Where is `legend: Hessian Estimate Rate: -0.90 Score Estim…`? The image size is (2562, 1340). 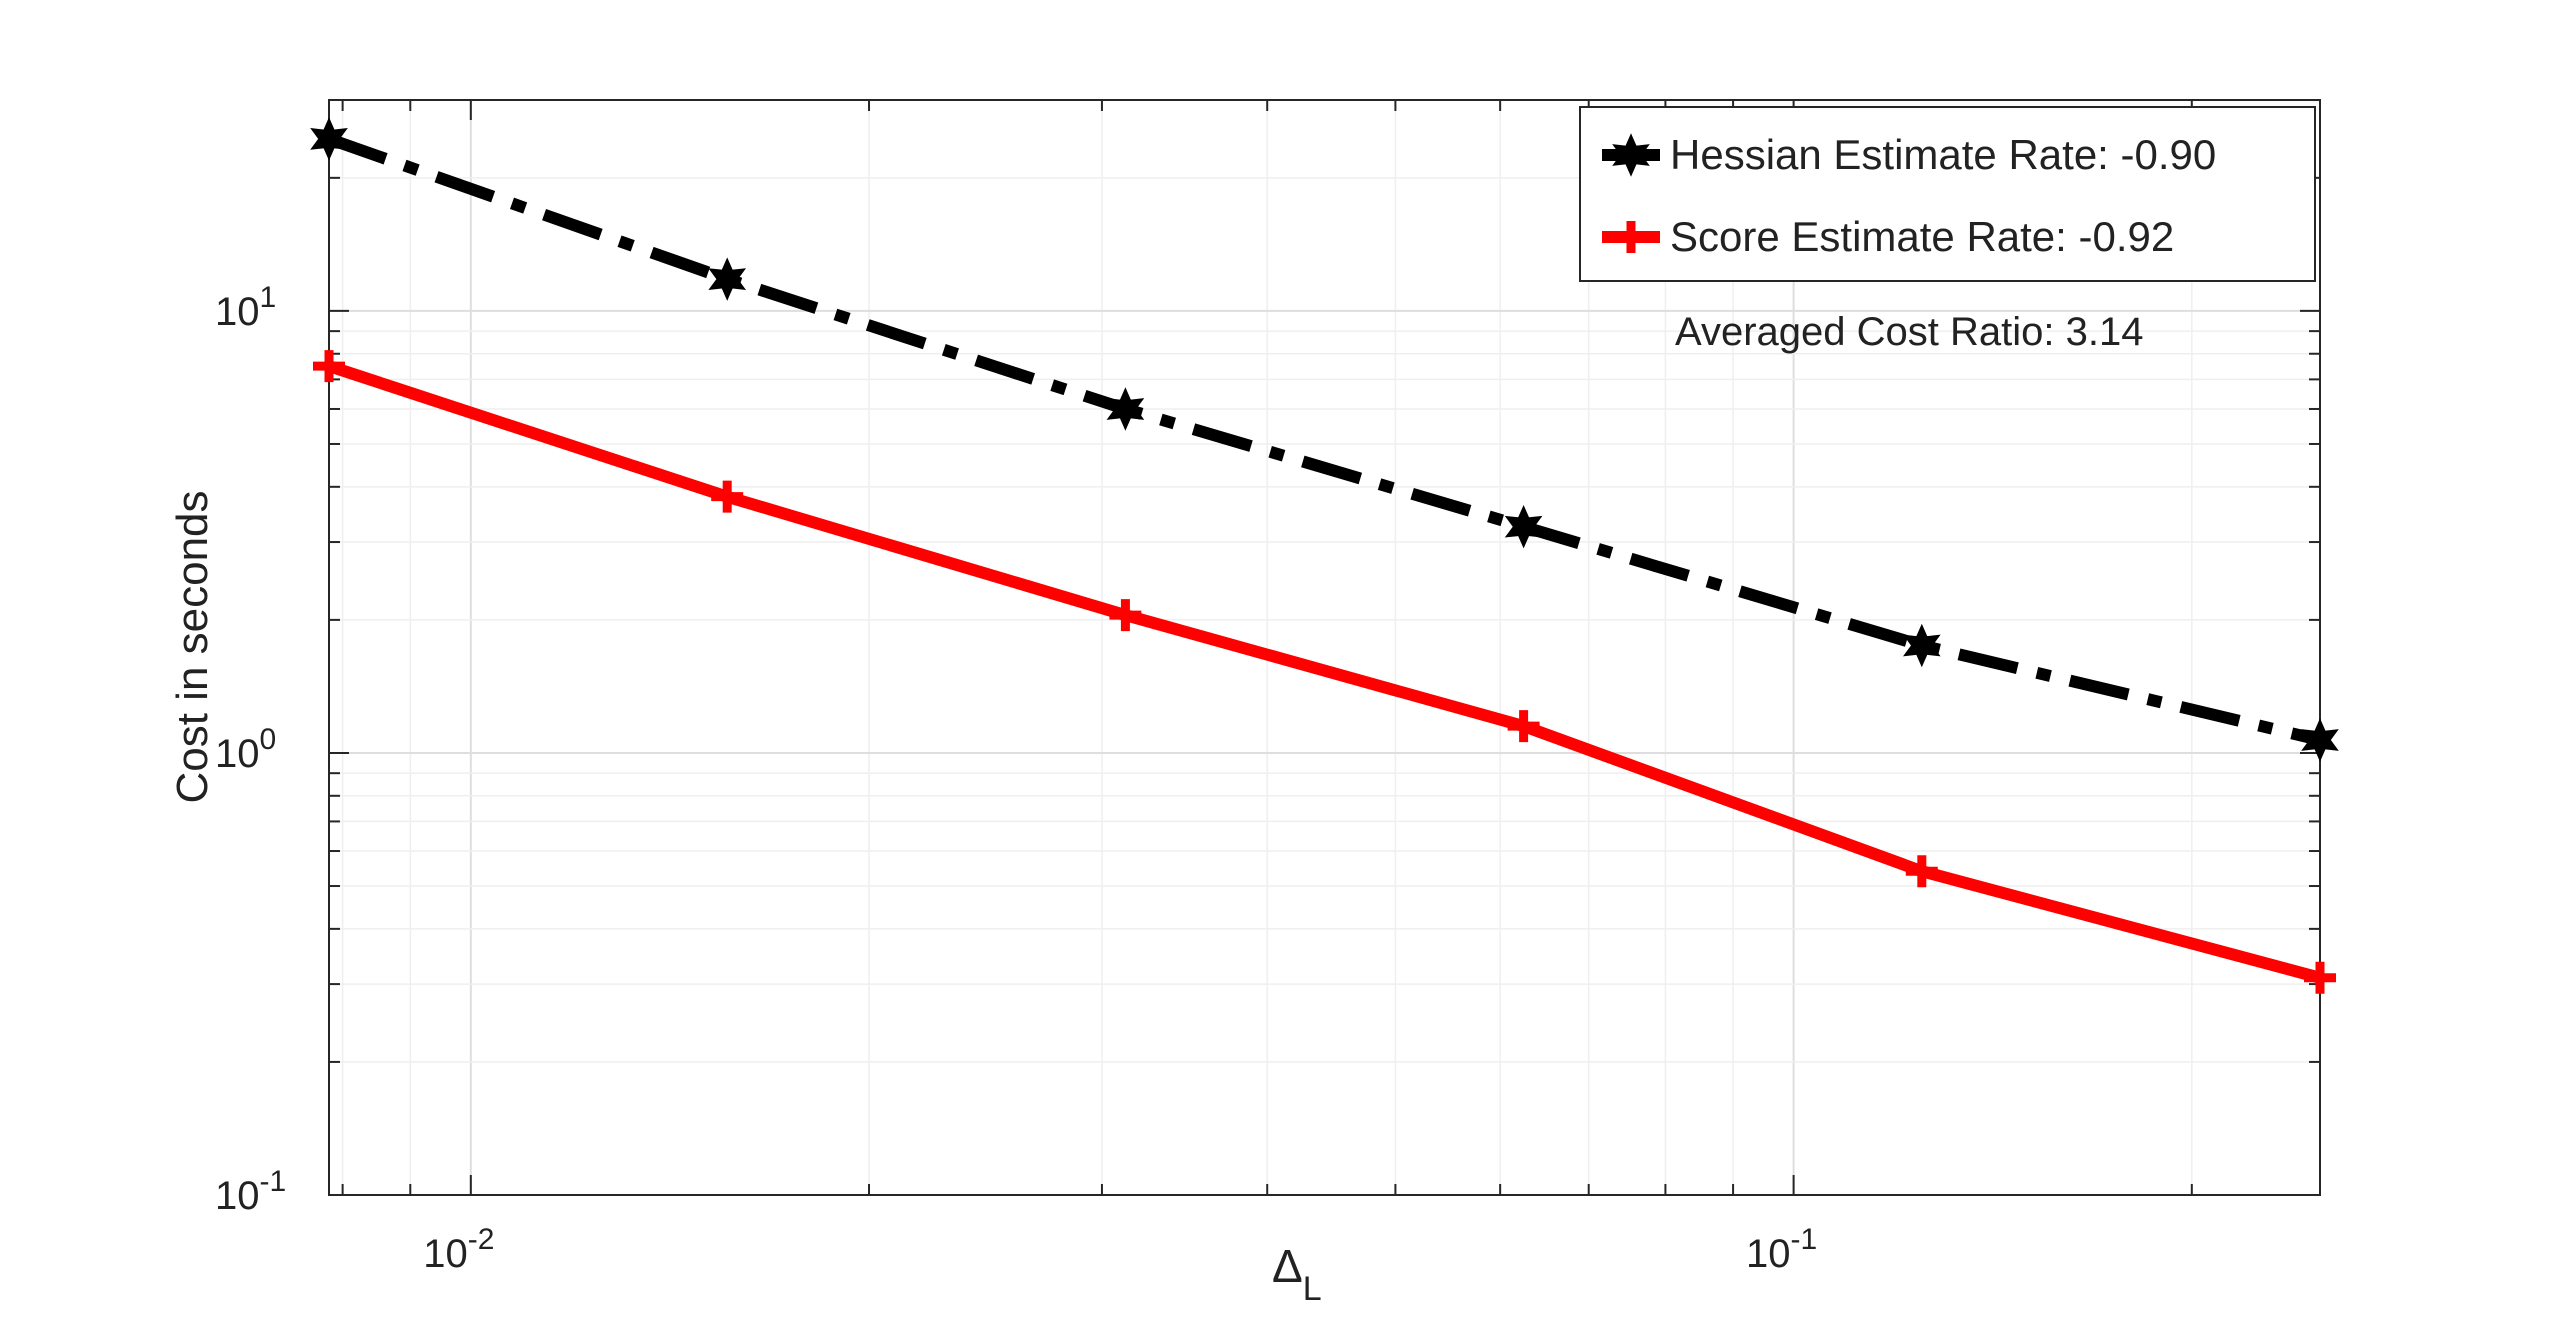
legend: Hessian Estimate Rate: -0.90 Score Estim… is located at coordinates (1947, 194).